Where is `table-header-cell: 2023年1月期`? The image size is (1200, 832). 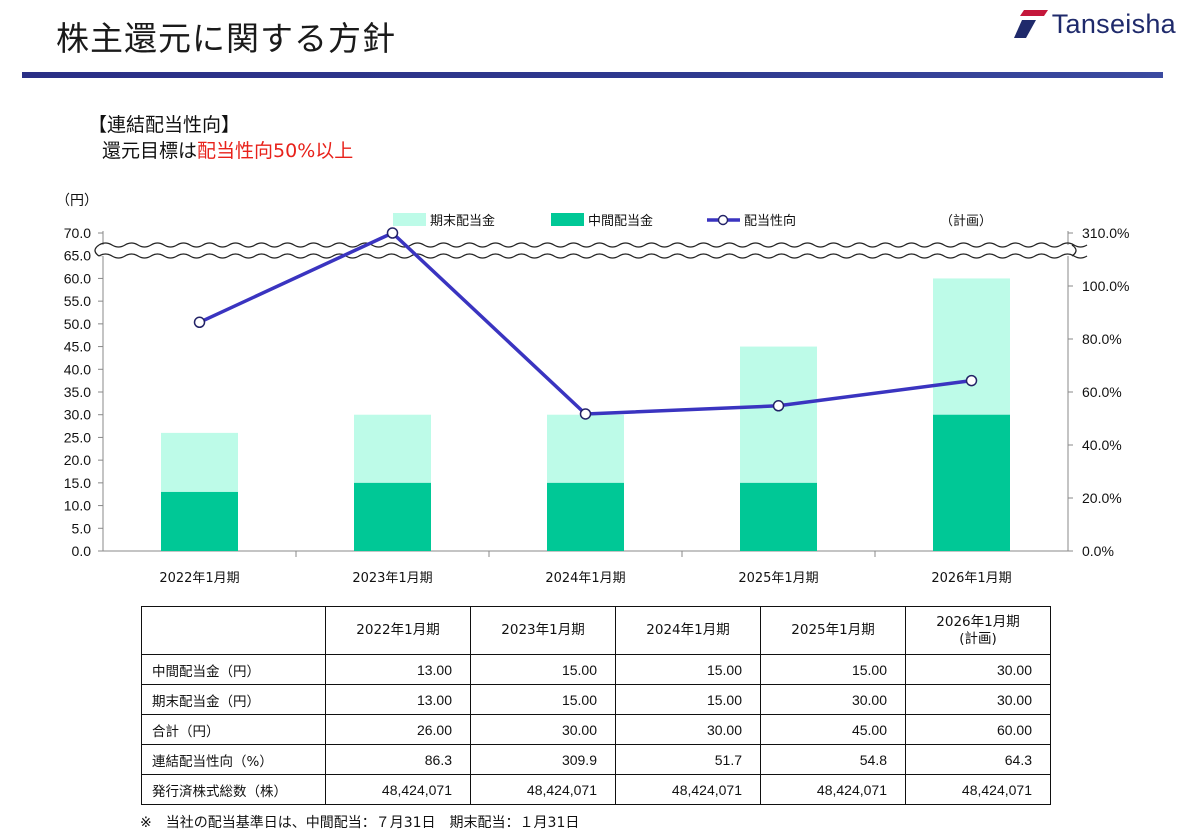
table-header-cell: 2023年1月期 is located at coordinates (543, 630).